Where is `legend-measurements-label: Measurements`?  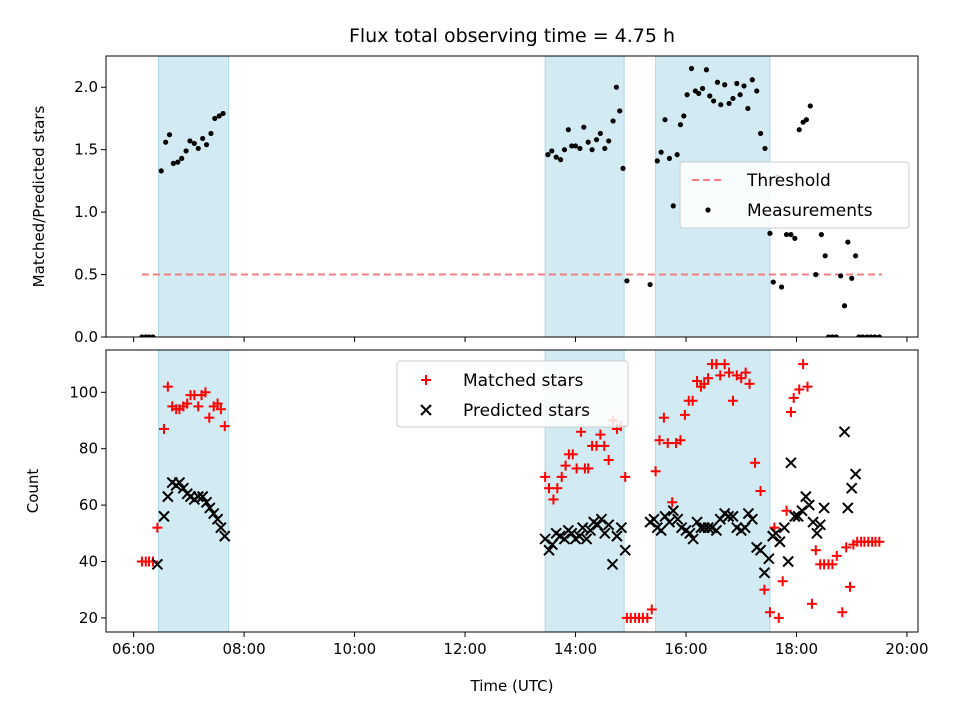 legend-measurements-label: Measurements is located at coordinates (810, 211).